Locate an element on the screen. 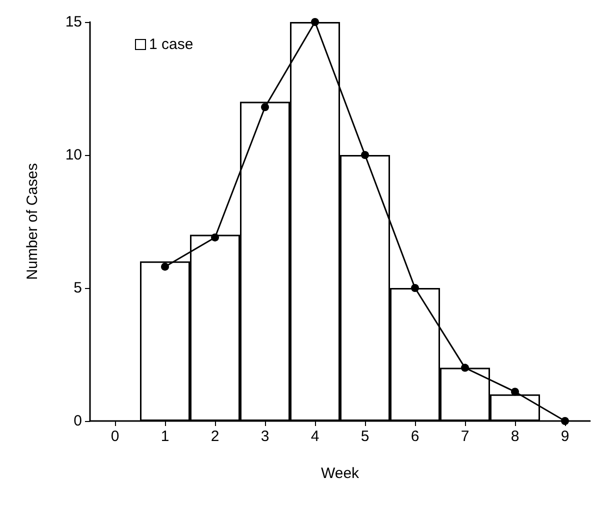 The image size is (608, 506). x-tick-label: 6 is located at coordinates (415, 436).